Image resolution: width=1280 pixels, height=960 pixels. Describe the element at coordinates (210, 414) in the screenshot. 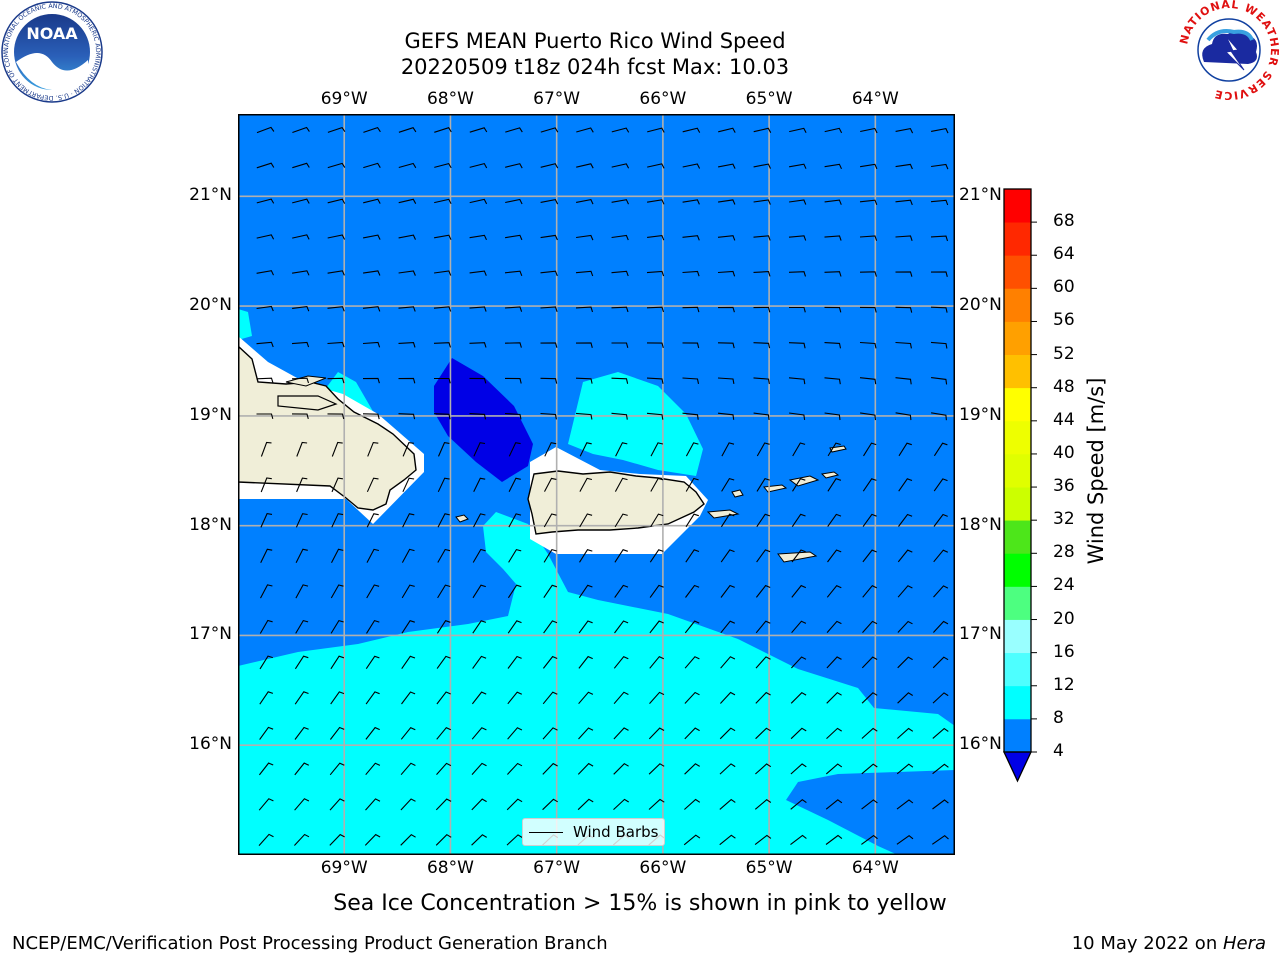

I see `lat-tick-left: 19°N` at that location.